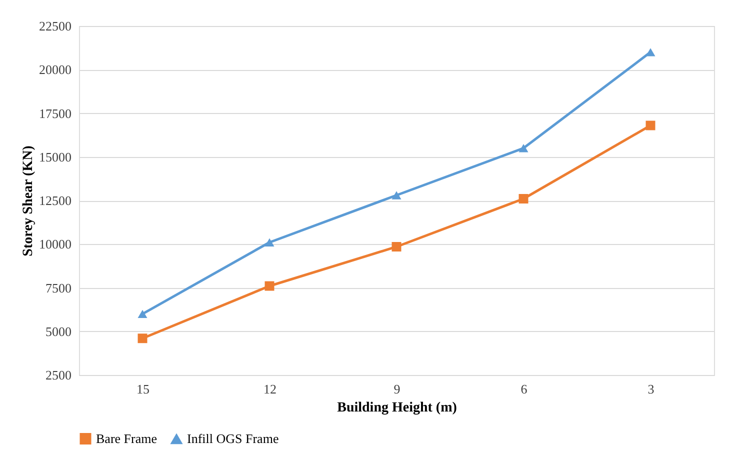 This screenshot has height=462, width=744. What do you see at coordinates (651, 389) in the screenshot?
I see `x-tick-label: 3` at bounding box center [651, 389].